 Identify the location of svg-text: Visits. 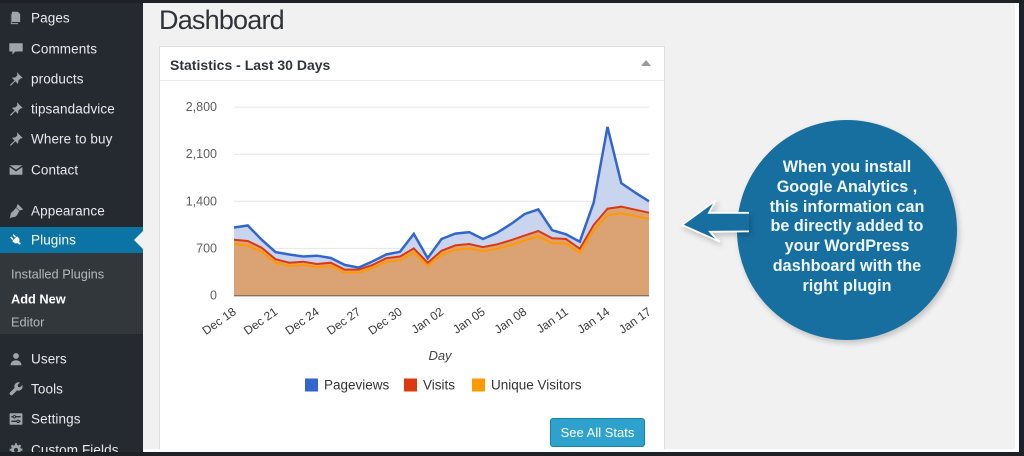
(439, 385).